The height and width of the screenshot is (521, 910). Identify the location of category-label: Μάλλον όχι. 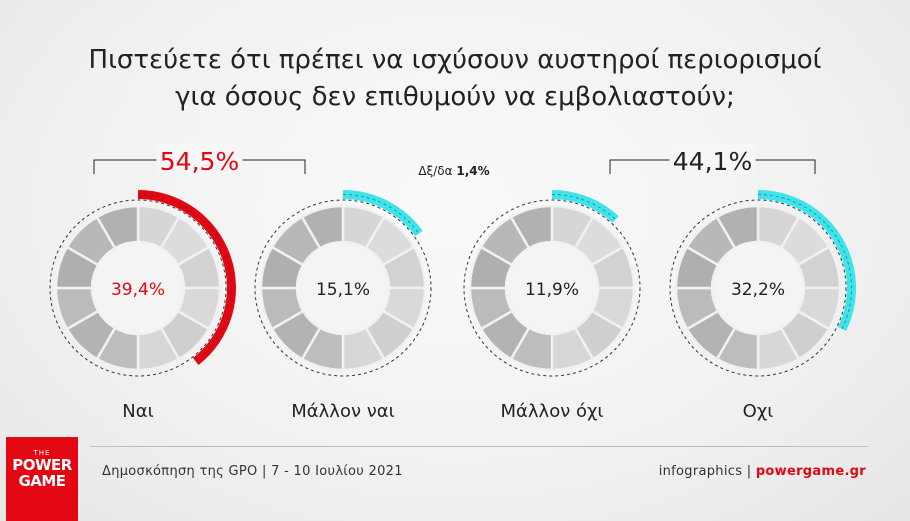
(552, 411).